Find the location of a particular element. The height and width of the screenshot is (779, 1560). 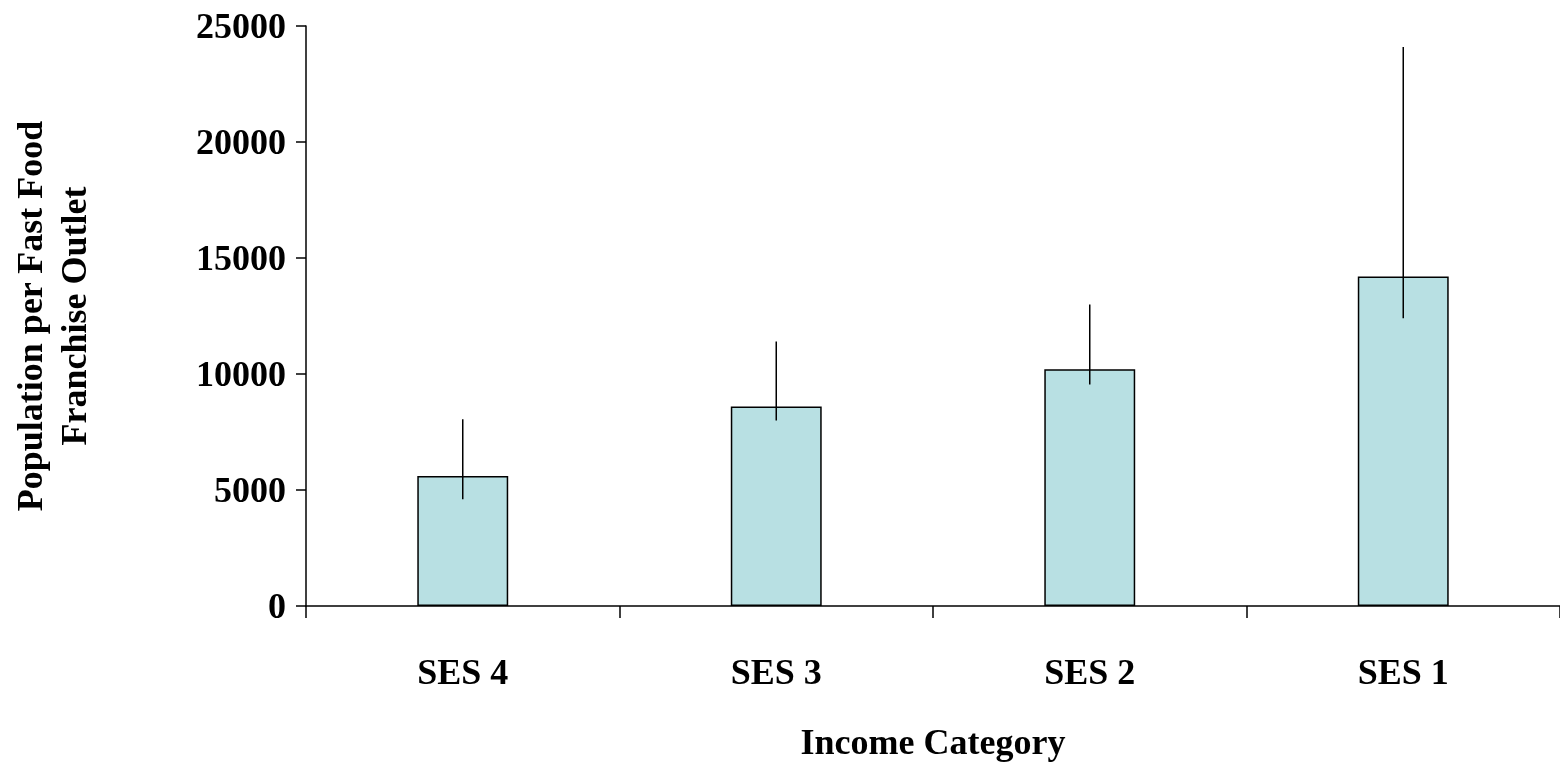

y-tick-label: 15000 is located at coordinates (241, 258).